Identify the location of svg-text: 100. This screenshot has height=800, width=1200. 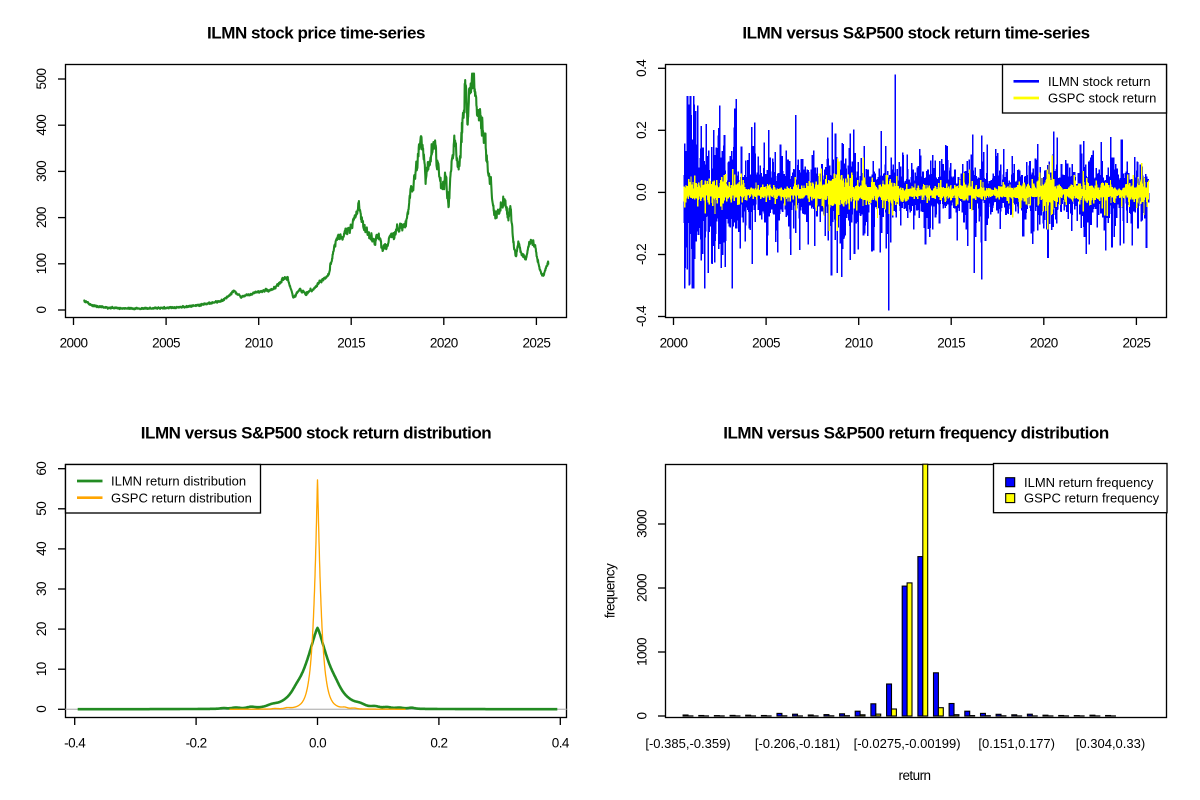
(41, 263).